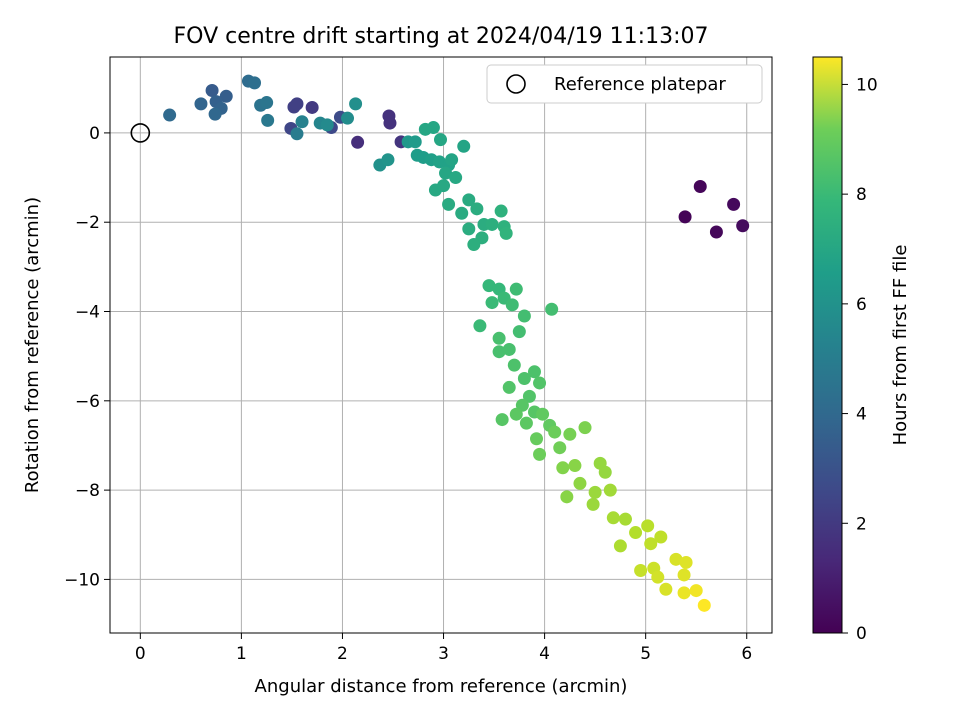 This screenshot has height=720, width=960. I want to click on colorbar-ticks: 0 2 4 6 8 10, so click(860, 359).